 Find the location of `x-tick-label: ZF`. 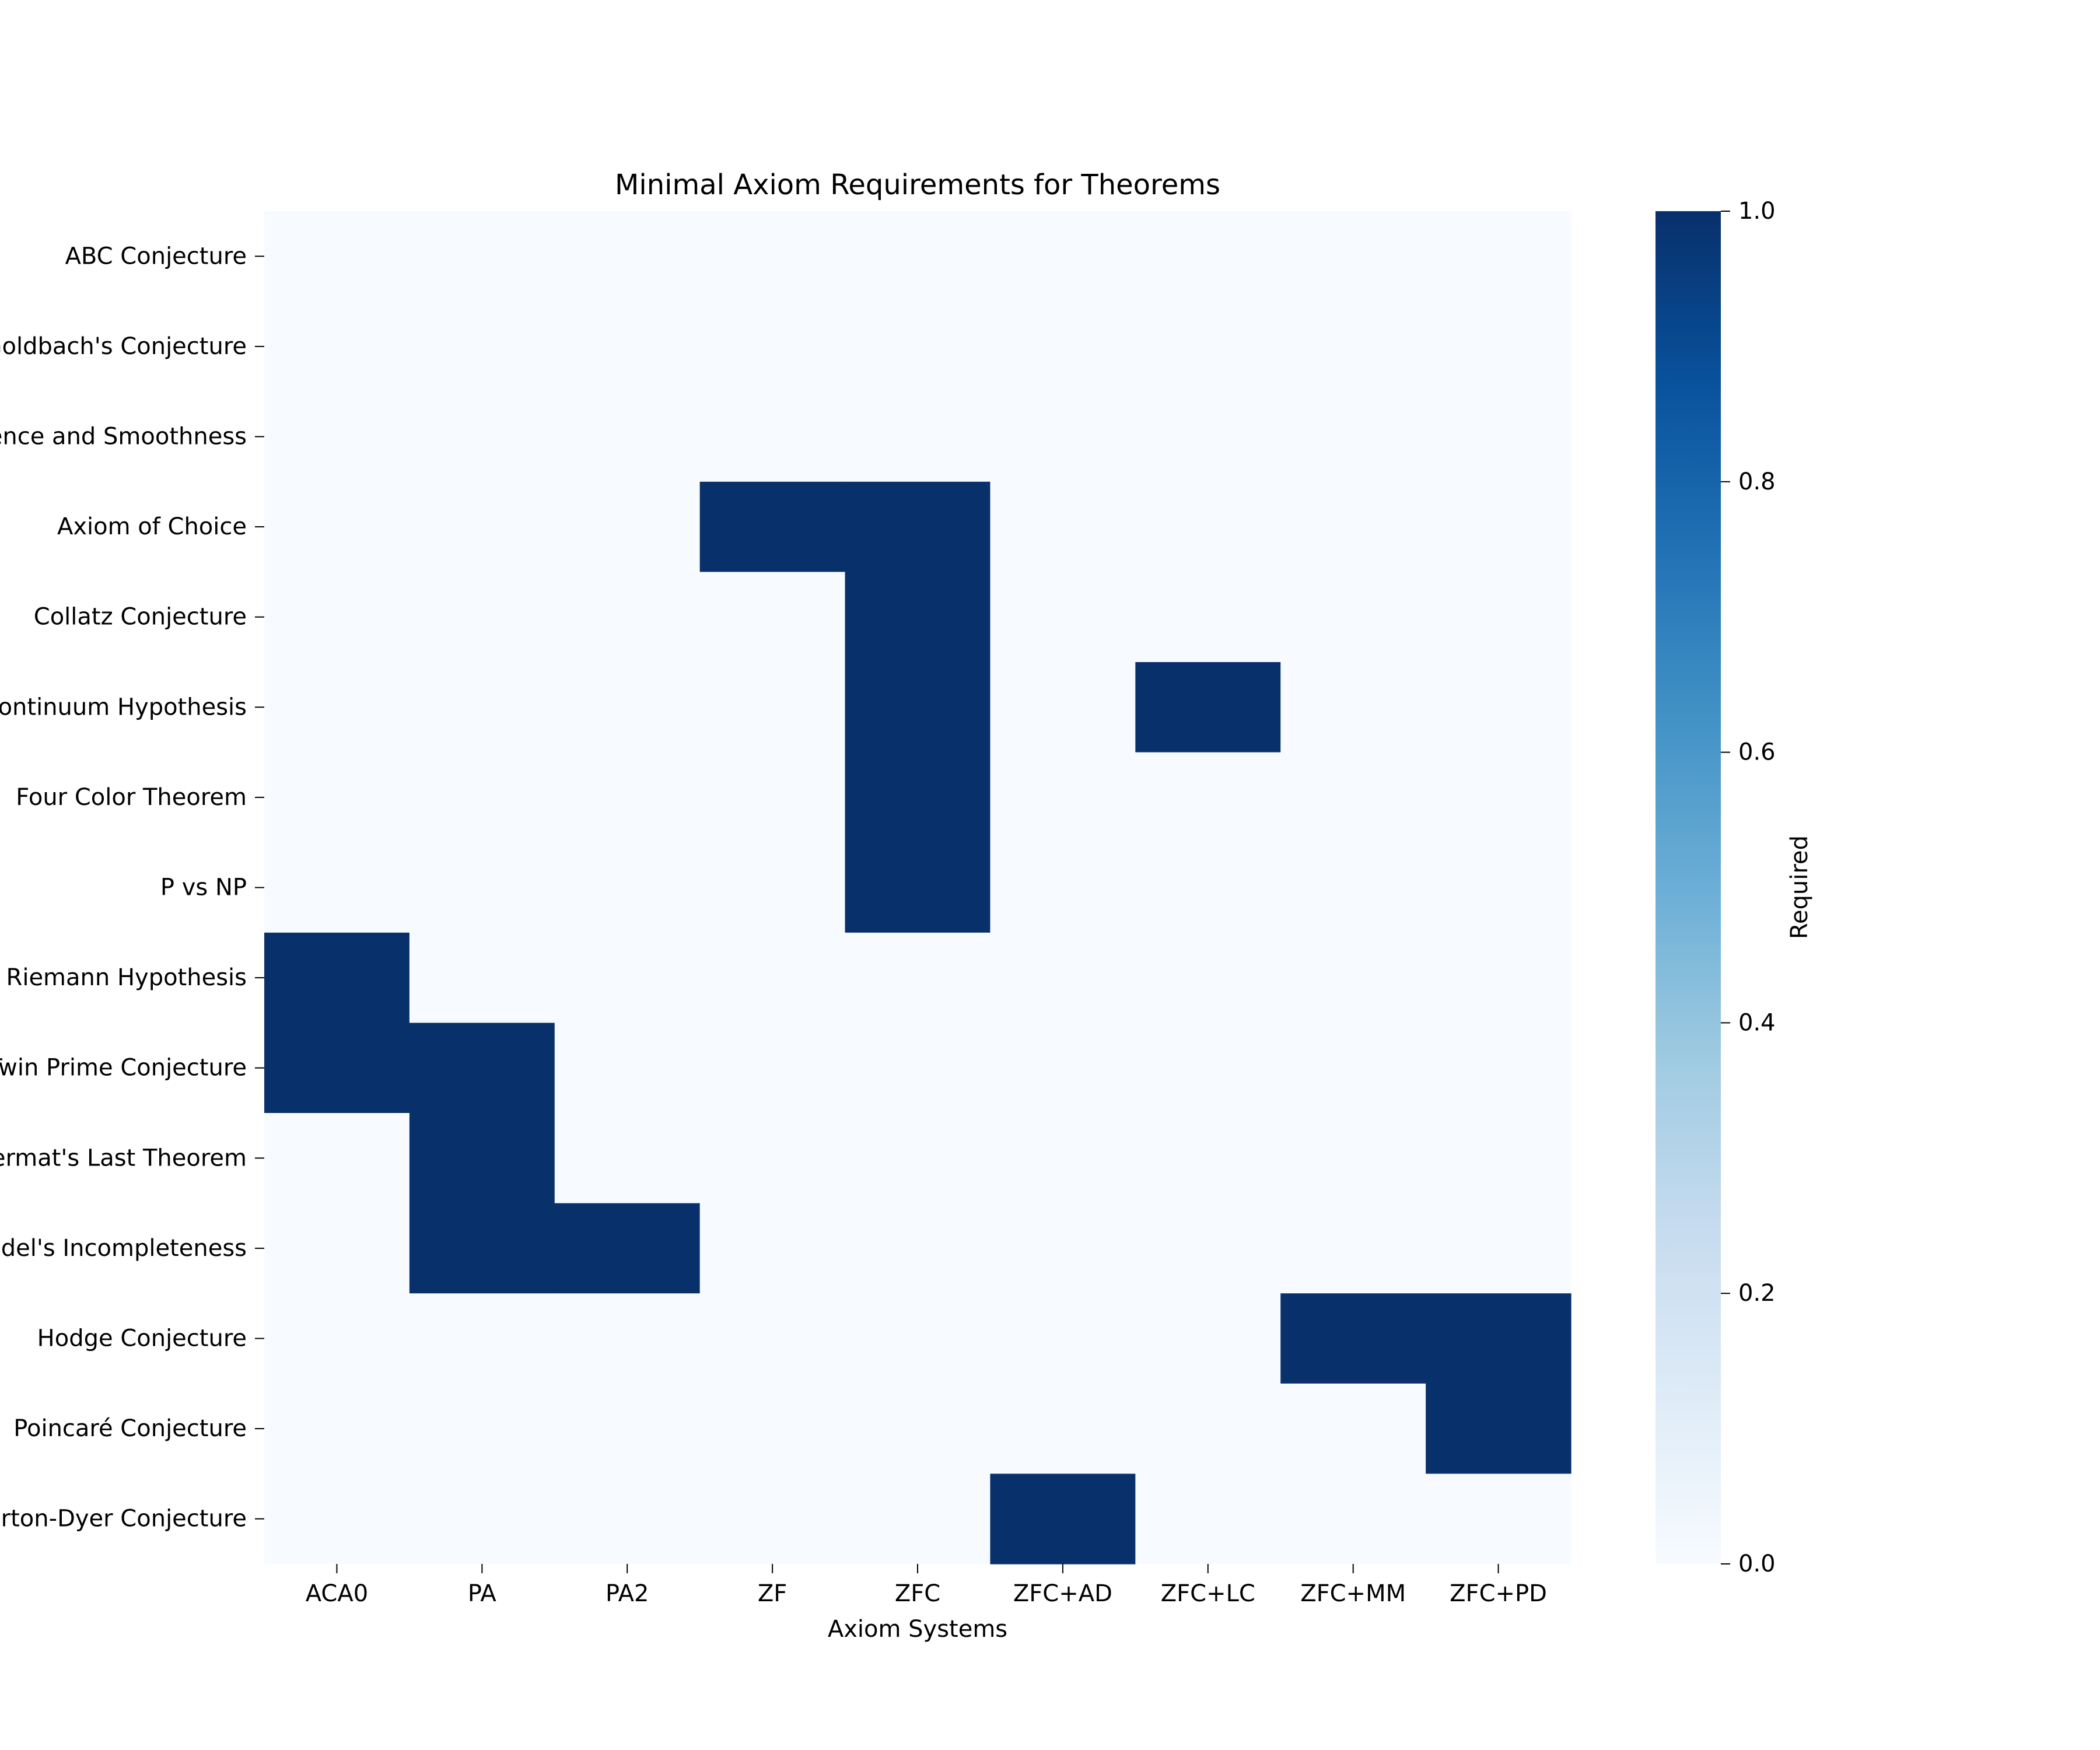

x-tick-label: ZF is located at coordinates (772, 1594).